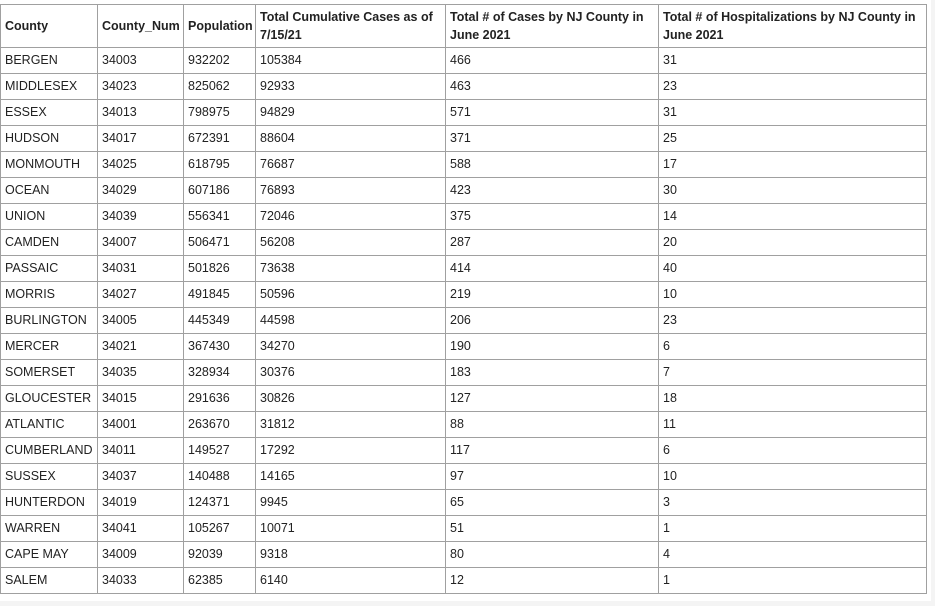 The width and height of the screenshot is (935, 606). Describe the element at coordinates (140, 26) in the screenshot. I see `header-county-num: County_Num` at that location.